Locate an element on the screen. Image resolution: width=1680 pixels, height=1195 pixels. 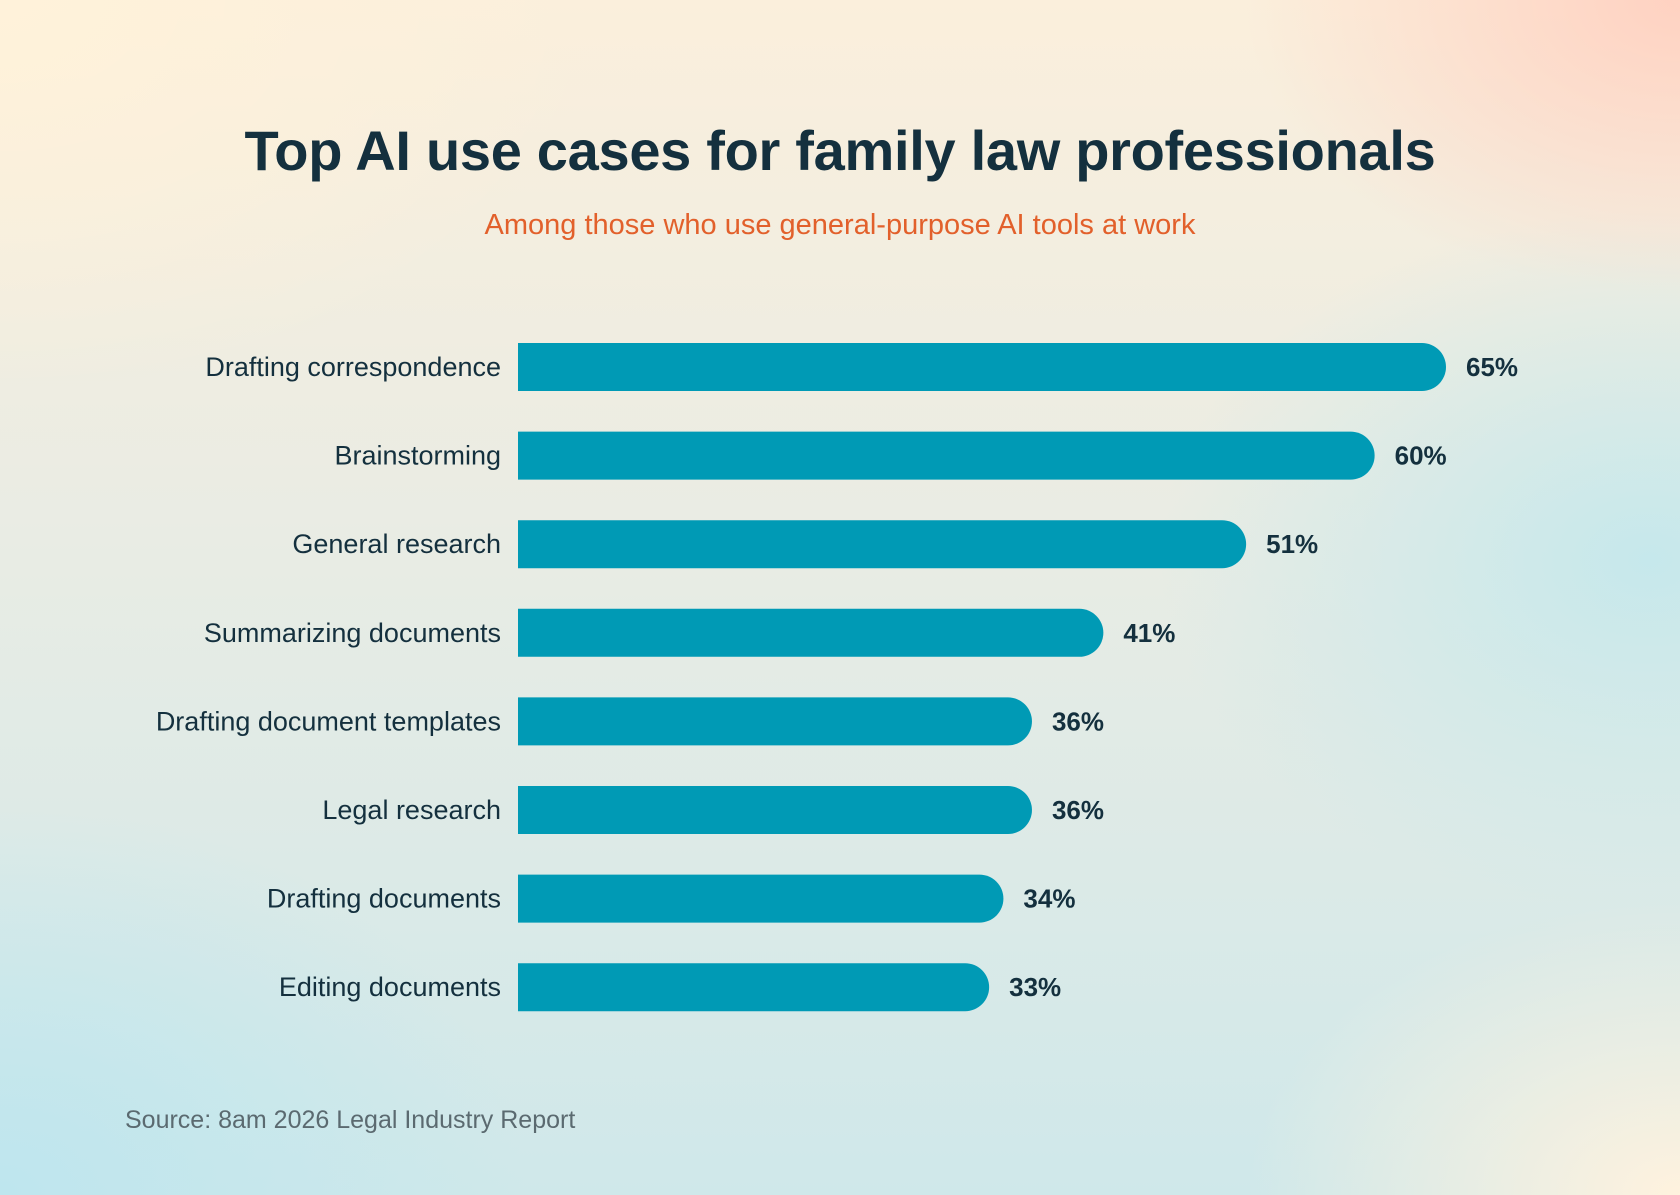
category-label: Legal research is located at coordinates (411, 810).